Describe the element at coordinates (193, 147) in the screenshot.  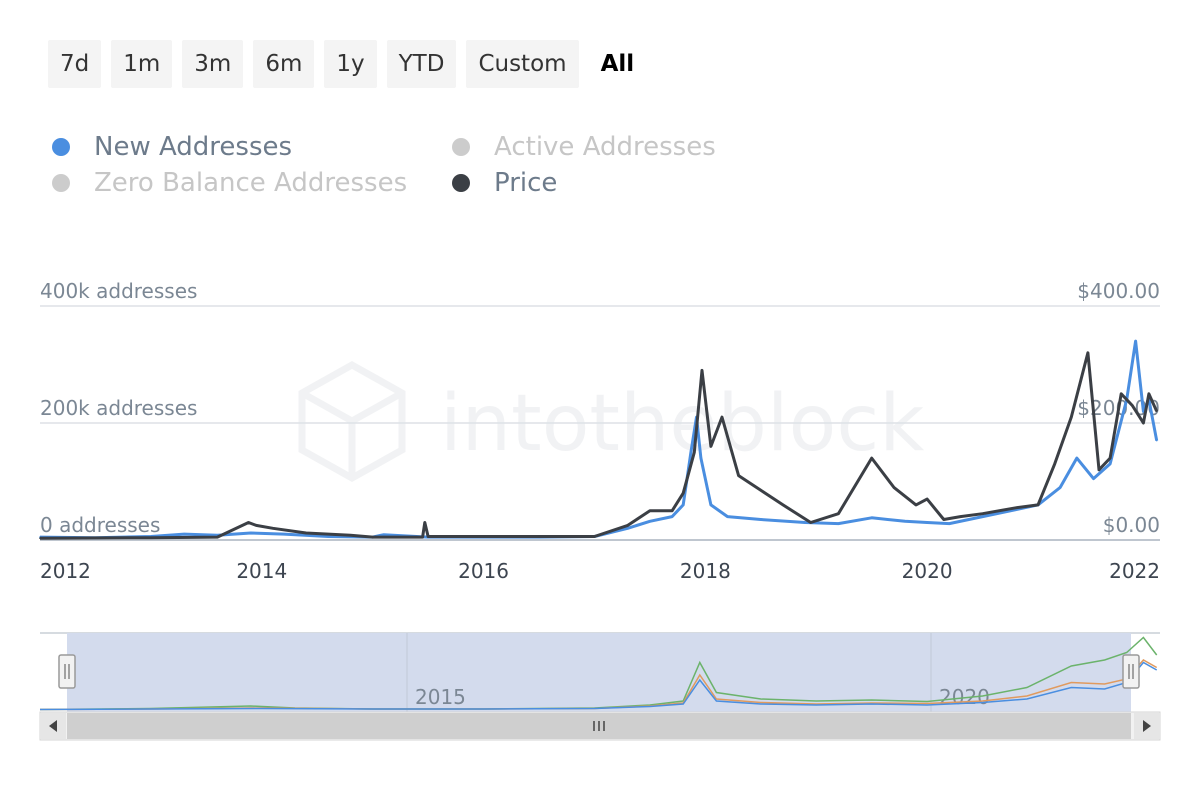
I see `legend-label: New Addresses` at that location.